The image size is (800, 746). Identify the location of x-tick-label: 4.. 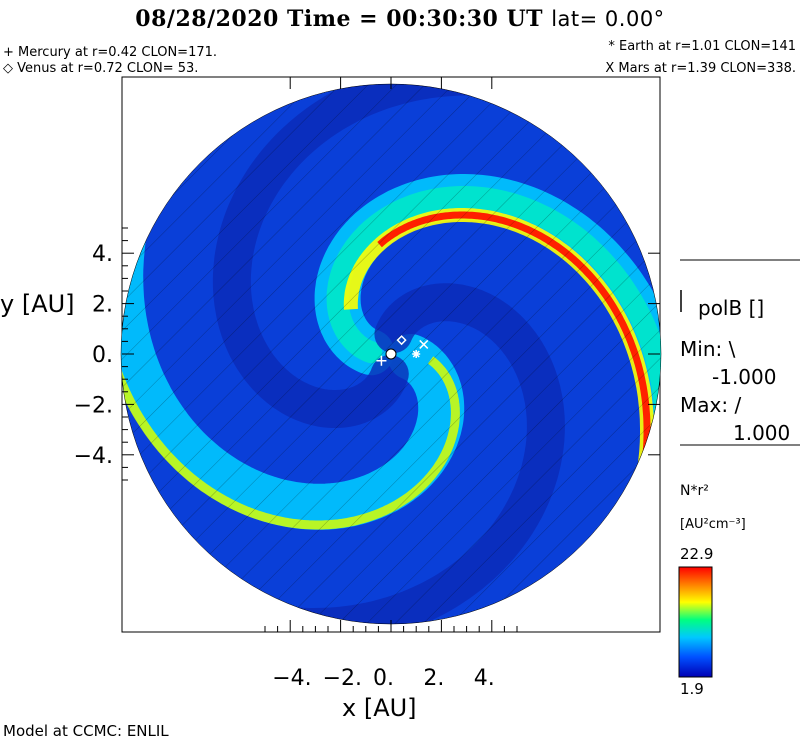
(484, 678).